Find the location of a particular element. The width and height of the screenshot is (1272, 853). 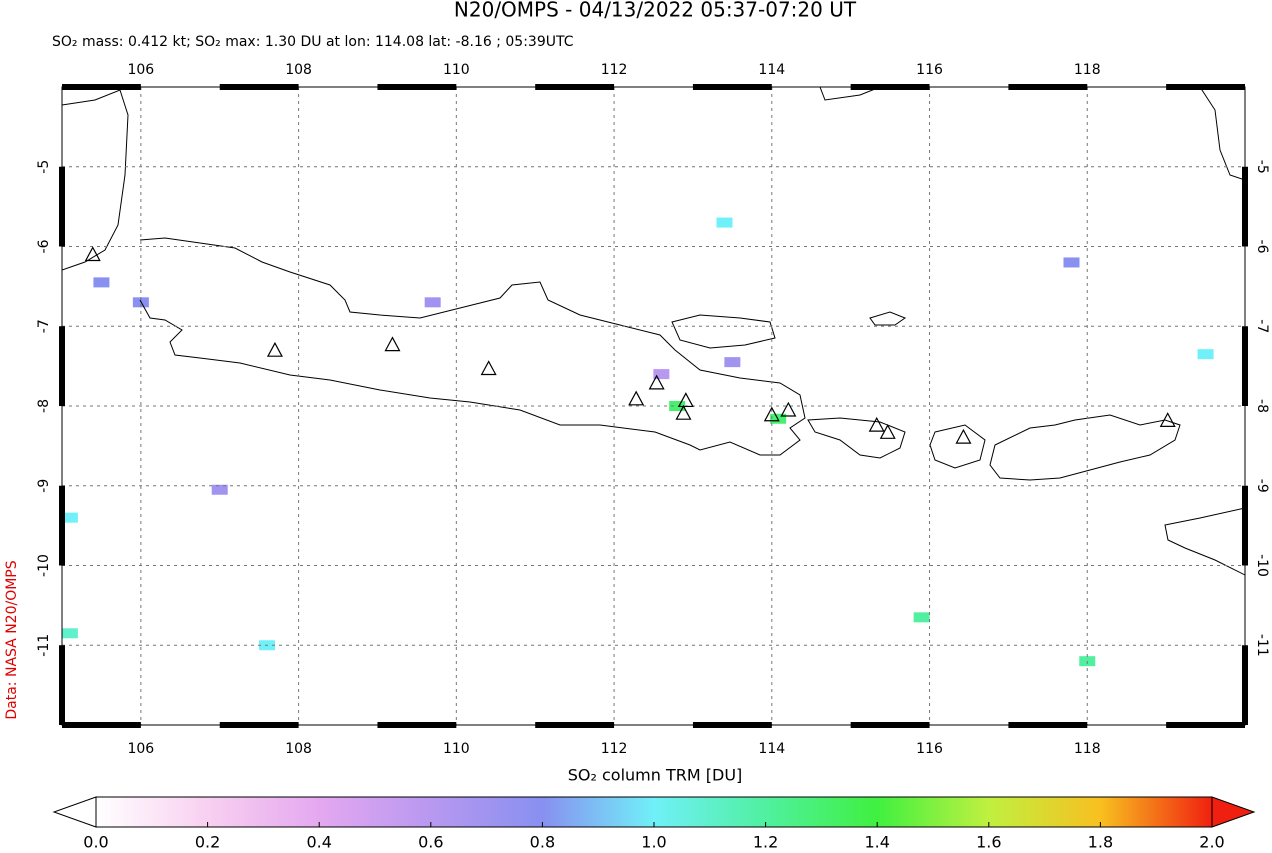

x-tick-label: 116 is located at coordinates (929, 70).